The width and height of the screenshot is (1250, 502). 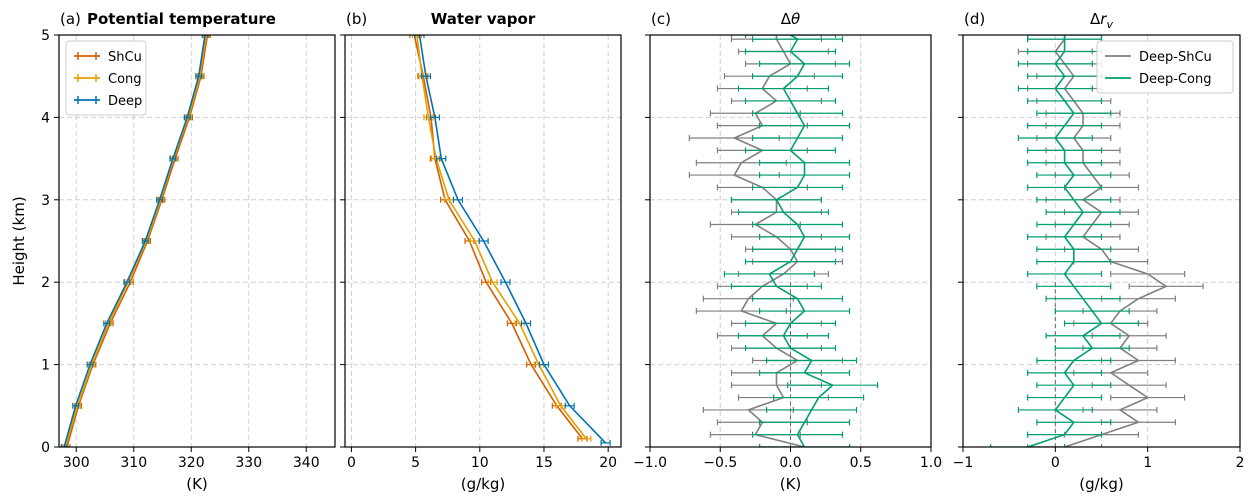 What do you see at coordinates (1175, 57) in the screenshot?
I see `legend-label: Deep-ShCu` at bounding box center [1175, 57].